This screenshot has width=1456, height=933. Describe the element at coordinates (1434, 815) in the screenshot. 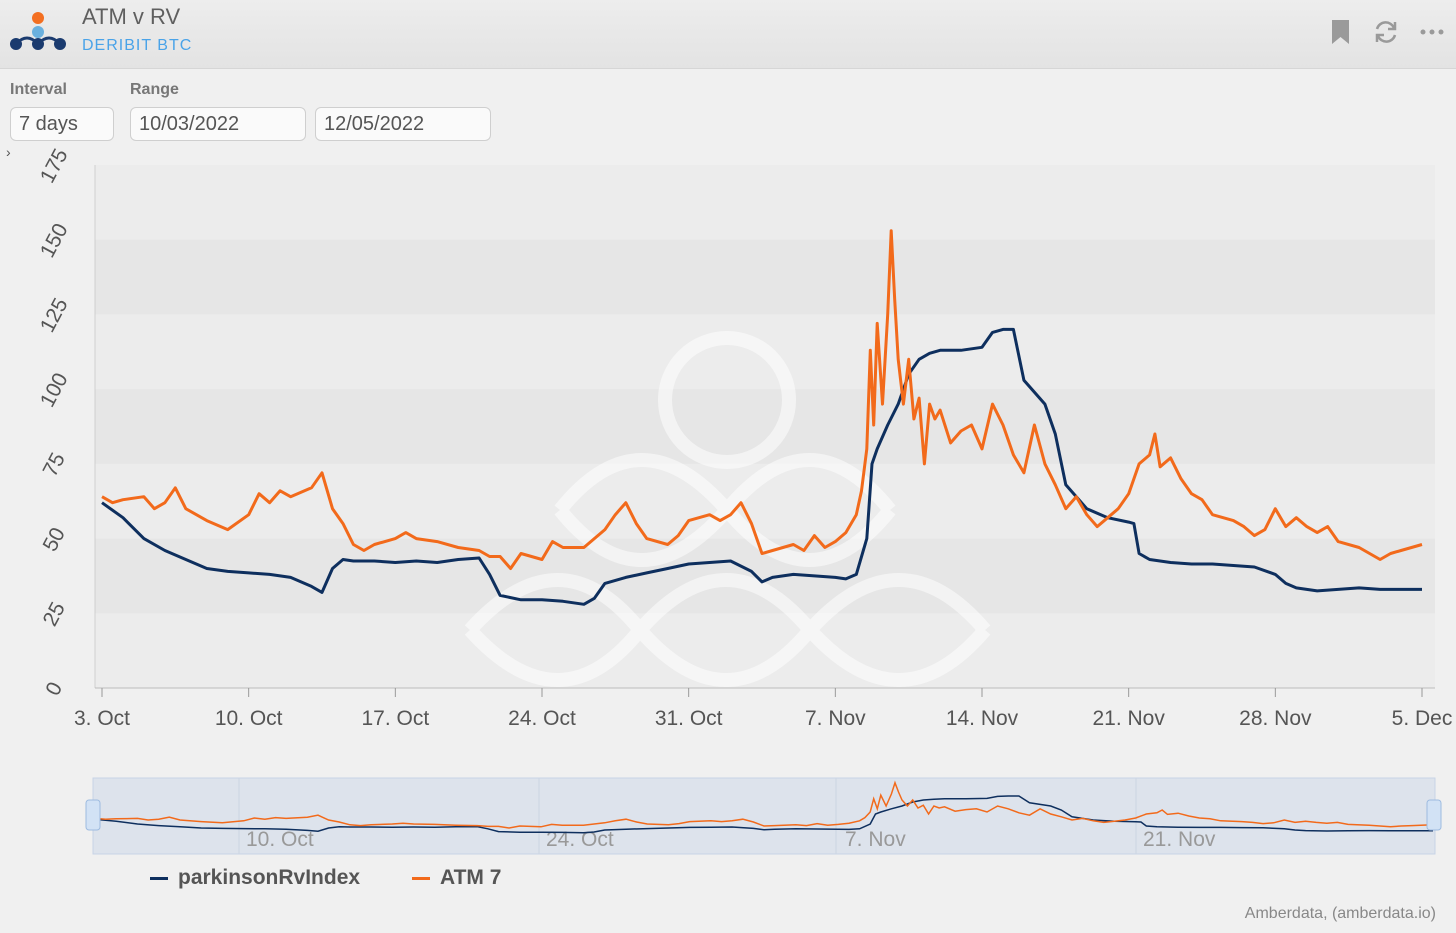

I see `navigator-handle-right` at that location.